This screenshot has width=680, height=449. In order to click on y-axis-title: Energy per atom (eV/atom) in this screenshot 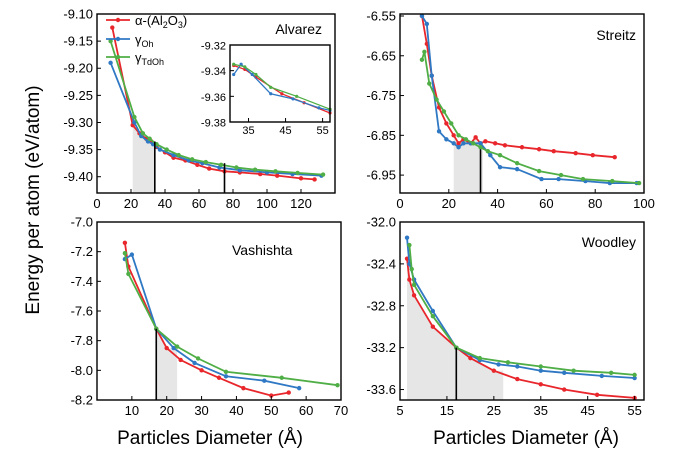, I will do `click(33, 199)`.